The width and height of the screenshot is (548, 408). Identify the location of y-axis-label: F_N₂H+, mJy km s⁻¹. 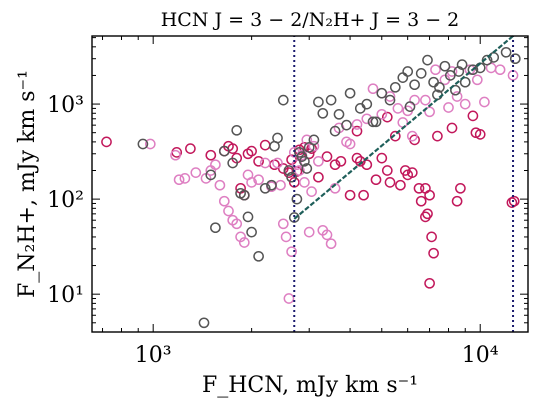
(27, 184).